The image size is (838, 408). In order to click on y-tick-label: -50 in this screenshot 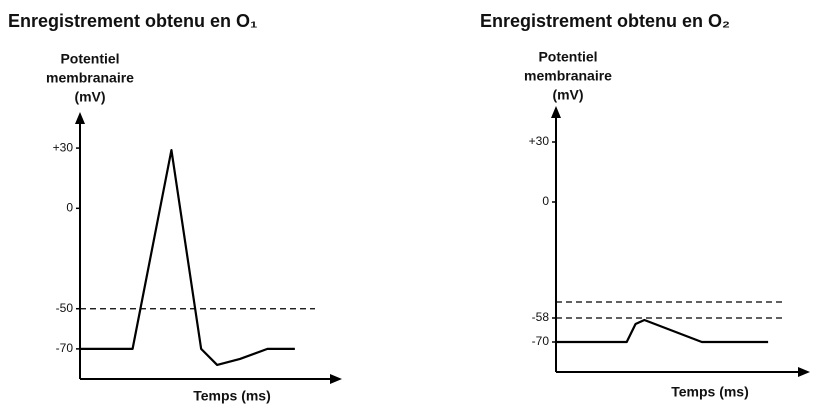, I will do `click(65, 308)`.